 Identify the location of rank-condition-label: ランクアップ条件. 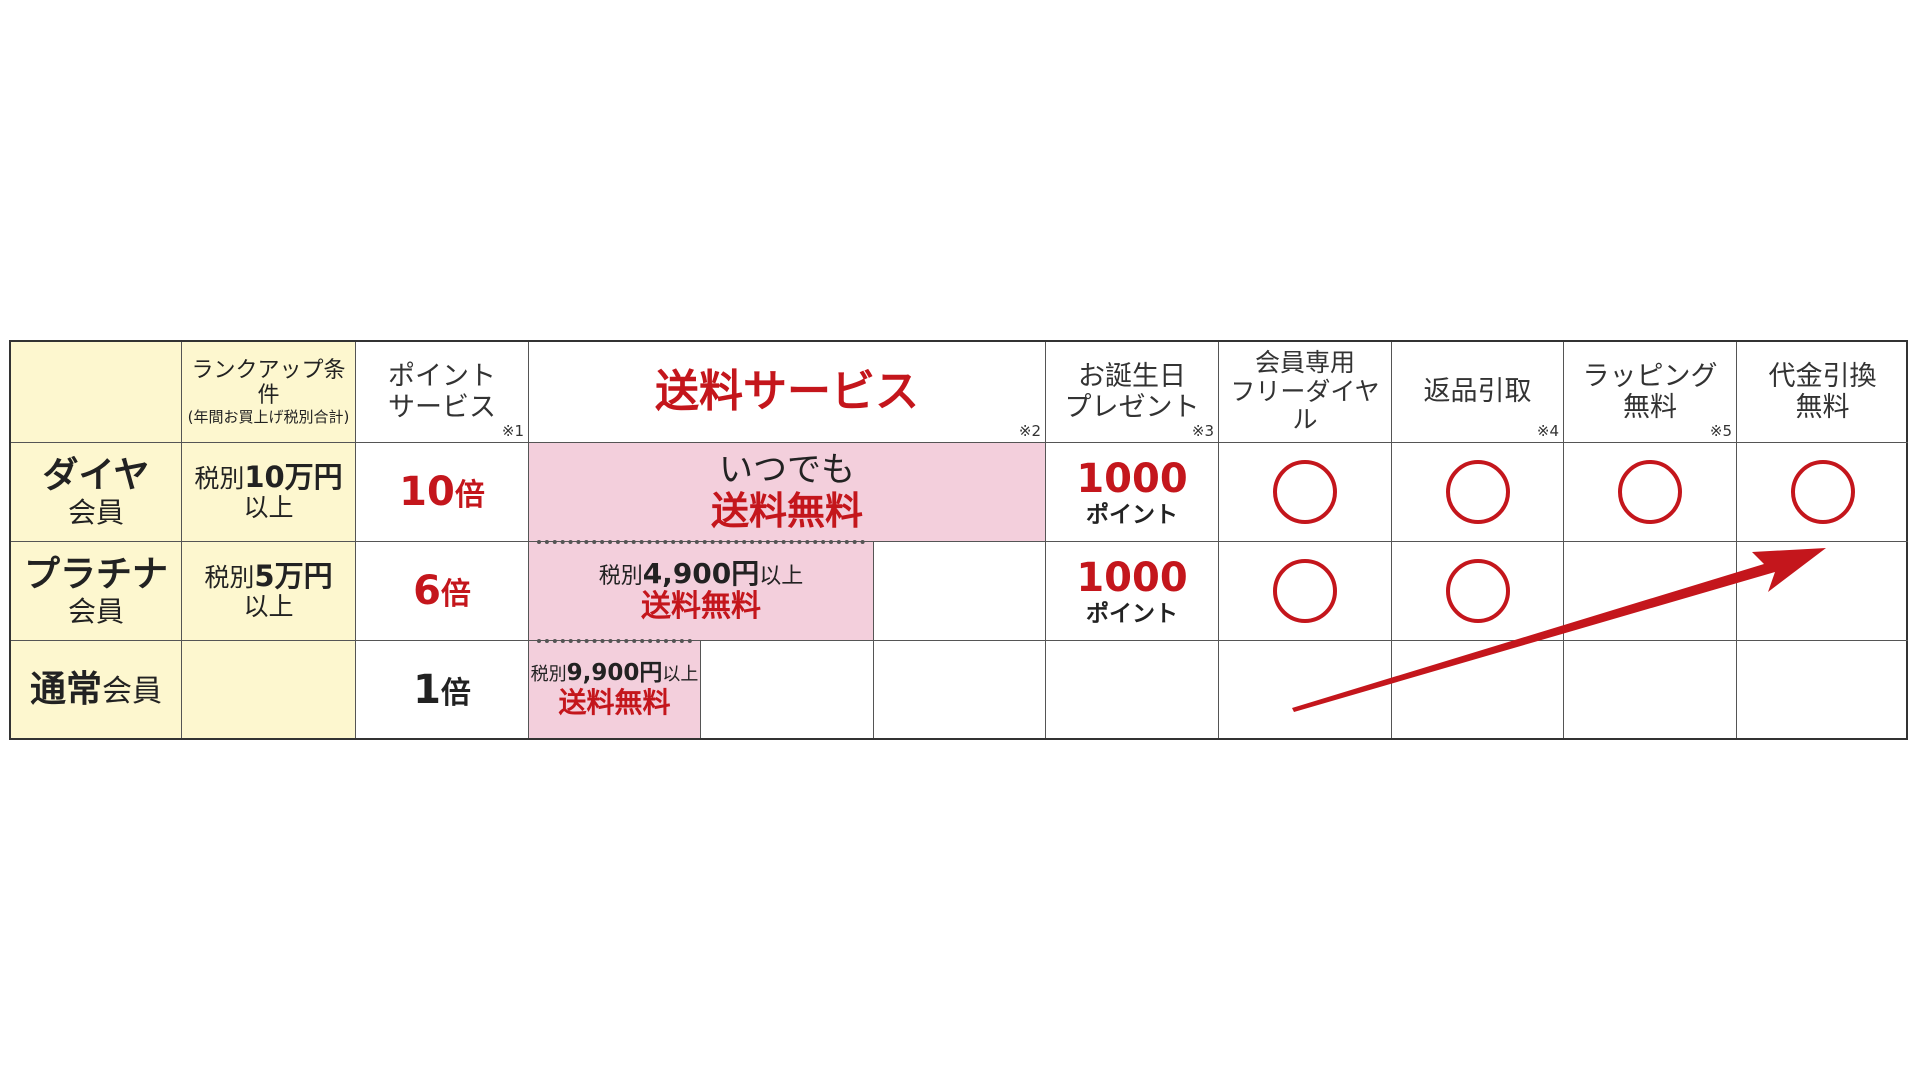
(268, 383).